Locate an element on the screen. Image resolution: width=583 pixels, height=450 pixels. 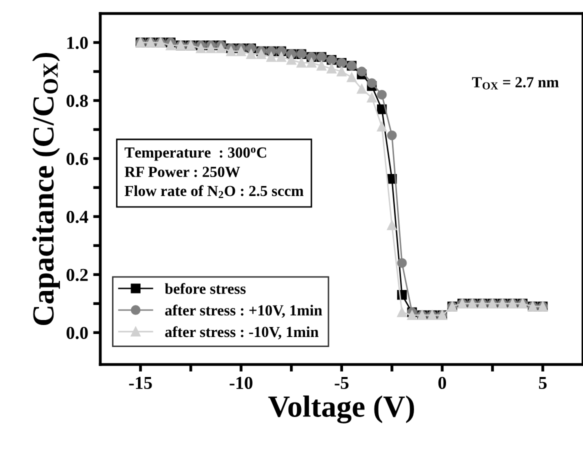
x-tick-label: -5 is located at coordinates (341, 383).